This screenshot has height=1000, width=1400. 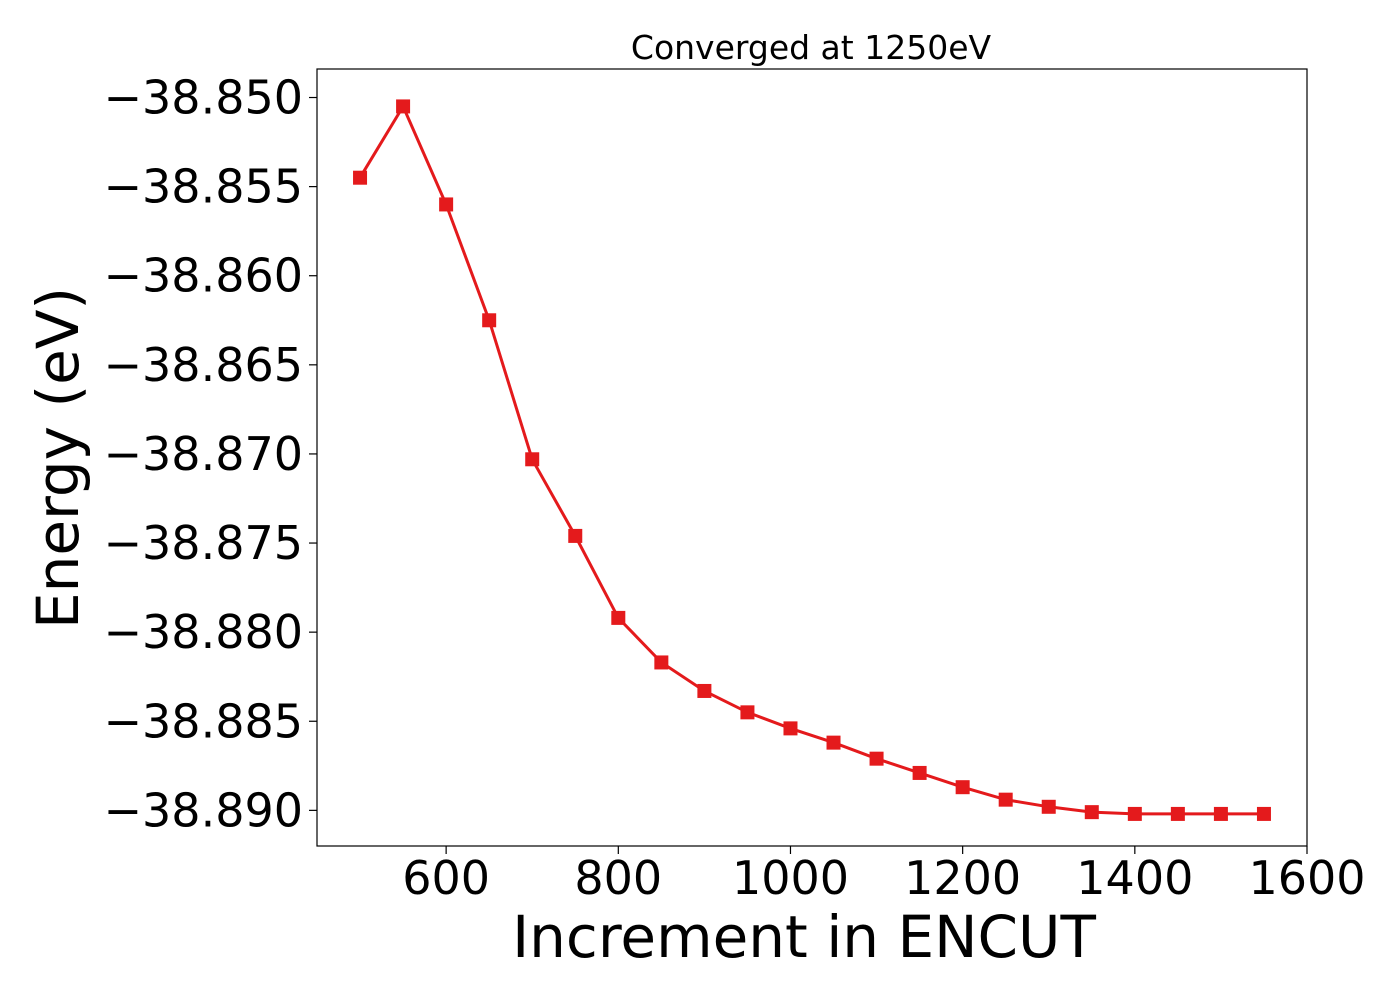 I want to click on y-tick-label: −38.885, so click(x=204, y=721).